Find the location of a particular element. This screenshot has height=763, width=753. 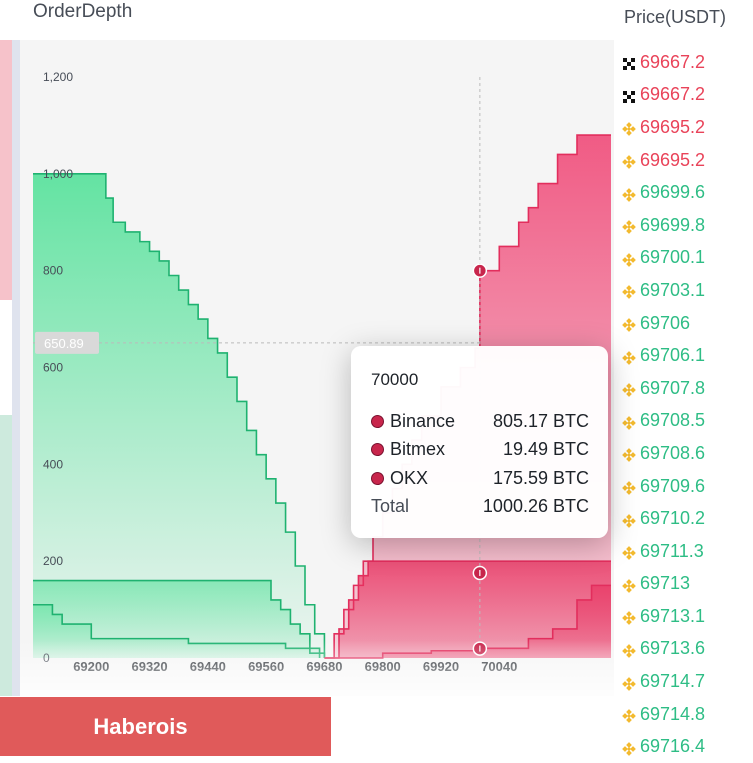

series-dot-icon is located at coordinates (377, 449).